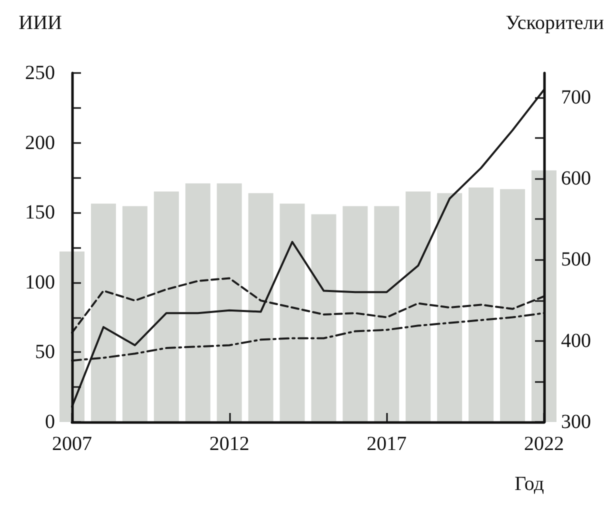  I want to click on y-tick-label: 200, so click(40, 143).